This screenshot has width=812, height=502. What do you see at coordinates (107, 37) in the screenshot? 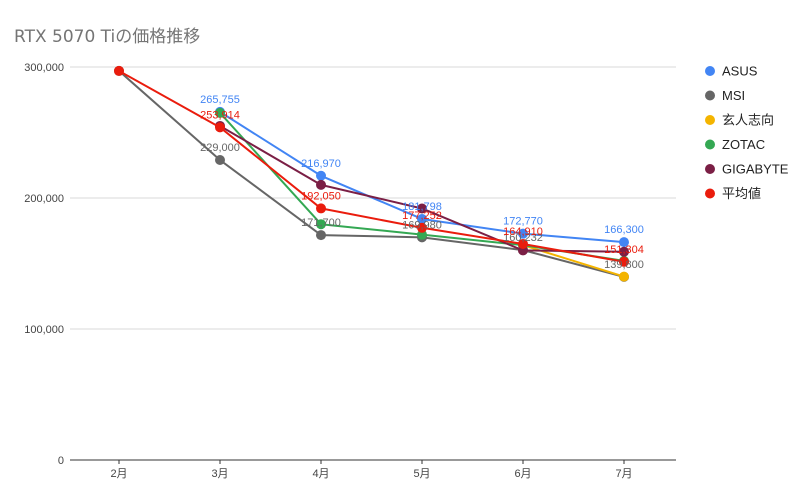
I see `chart-title: RTX 5070 Tiの価格推移` at bounding box center [107, 37].